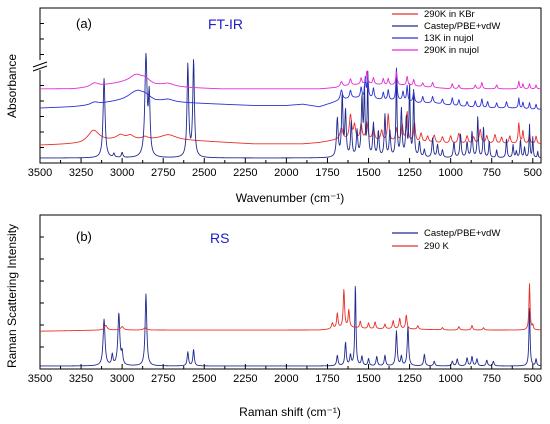 Image resolution: width=550 pixels, height=424 pixels. Describe the element at coordinates (225, 24) in the screenshot. I see `ftir-title: FT-IR` at that location.